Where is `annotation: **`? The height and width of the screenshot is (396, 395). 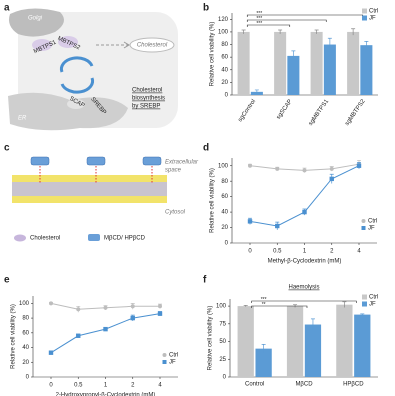 annotation: ** is located at coordinates (264, 305).